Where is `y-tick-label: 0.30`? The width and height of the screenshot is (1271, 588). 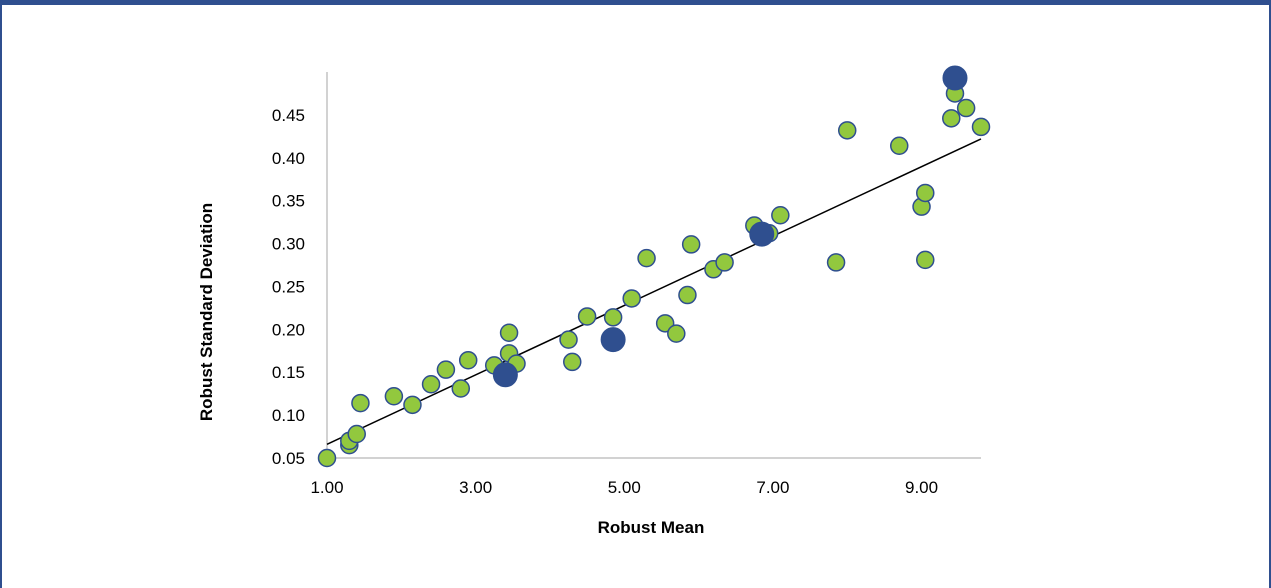
y-tick-label: 0.30 is located at coordinates (288, 244).